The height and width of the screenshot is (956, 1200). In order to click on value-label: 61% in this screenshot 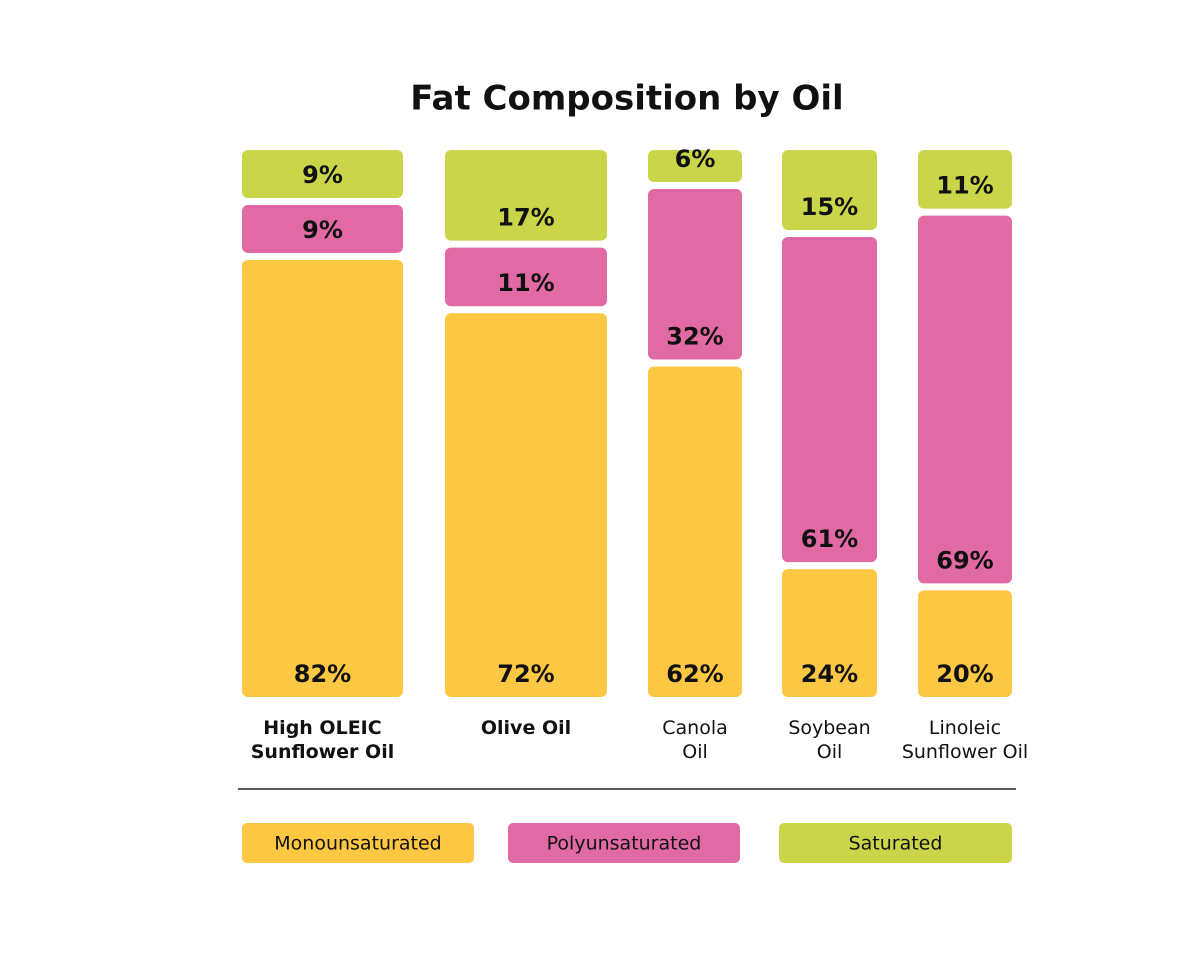, I will do `click(829, 539)`.